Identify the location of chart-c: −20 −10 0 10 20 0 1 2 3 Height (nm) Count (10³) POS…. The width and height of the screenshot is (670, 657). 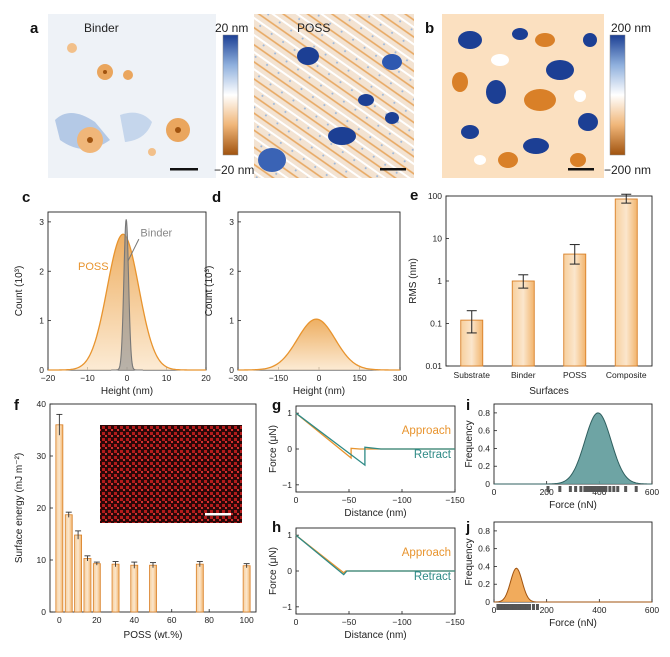
(112, 304).